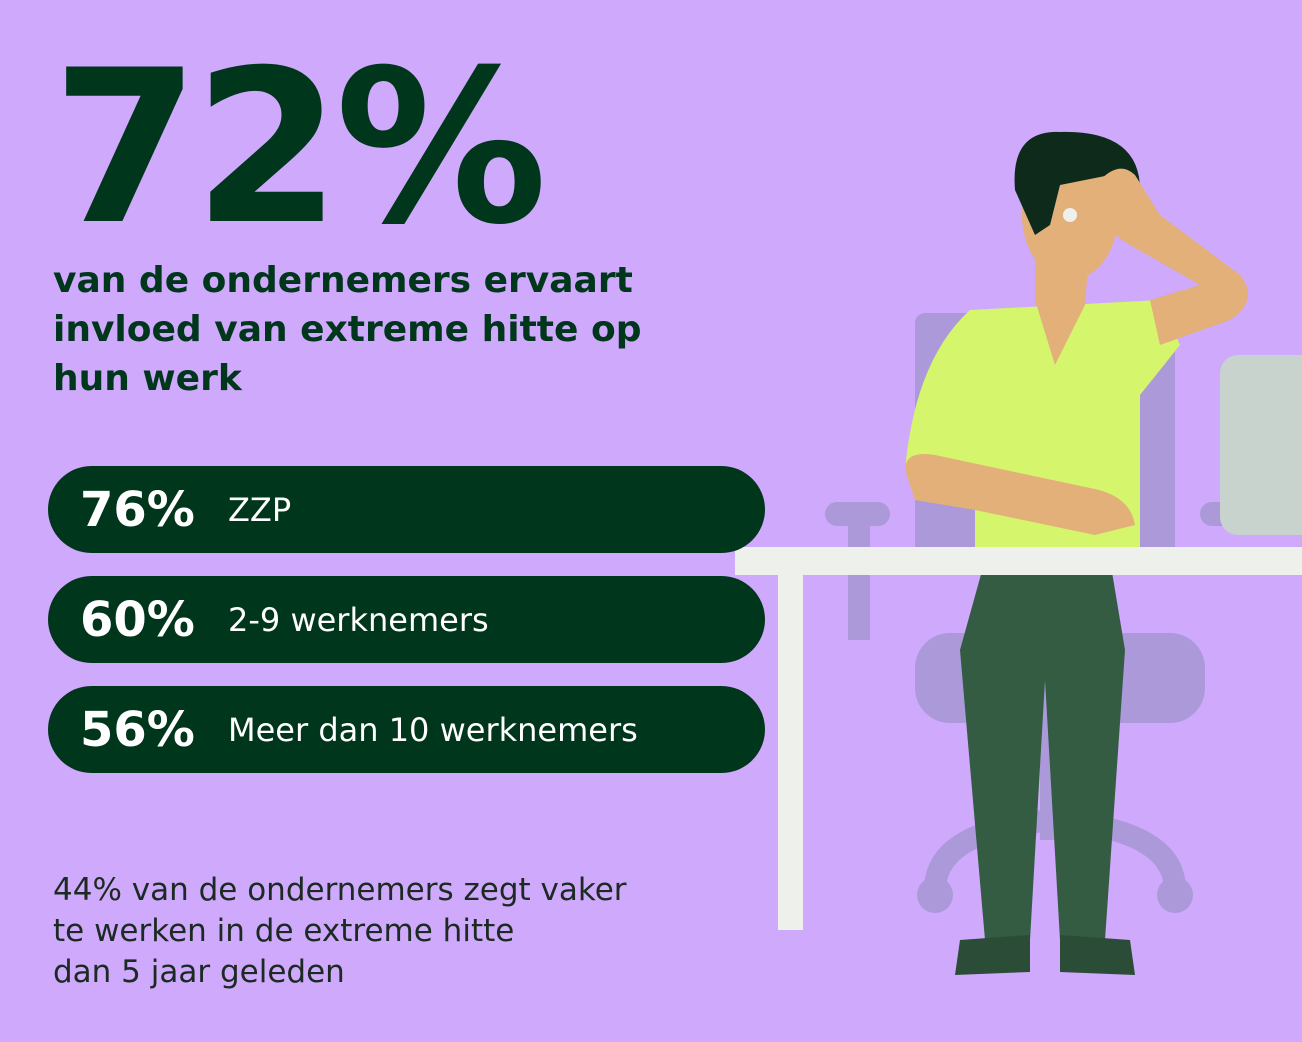 The width and height of the screenshot is (1302, 1042). I want to click on stat-value: 76%, so click(137, 509).